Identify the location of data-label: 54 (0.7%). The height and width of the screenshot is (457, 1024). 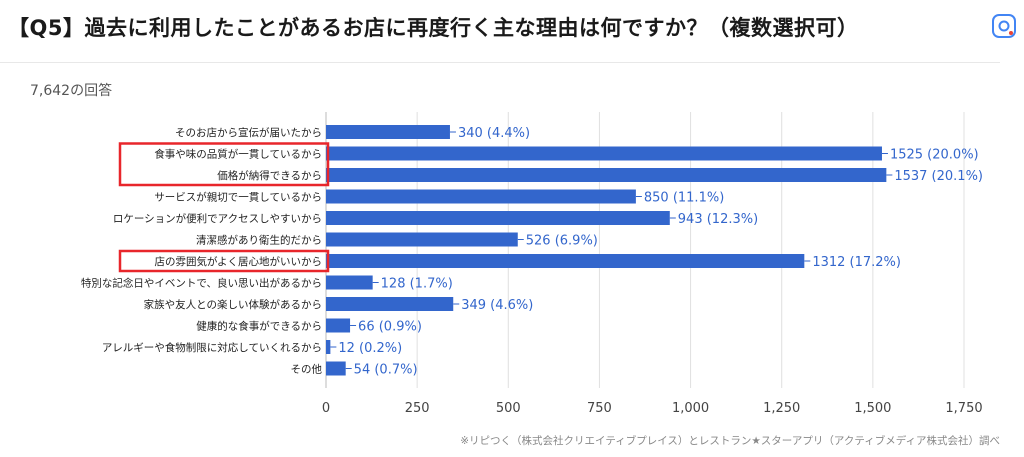
(386, 370).